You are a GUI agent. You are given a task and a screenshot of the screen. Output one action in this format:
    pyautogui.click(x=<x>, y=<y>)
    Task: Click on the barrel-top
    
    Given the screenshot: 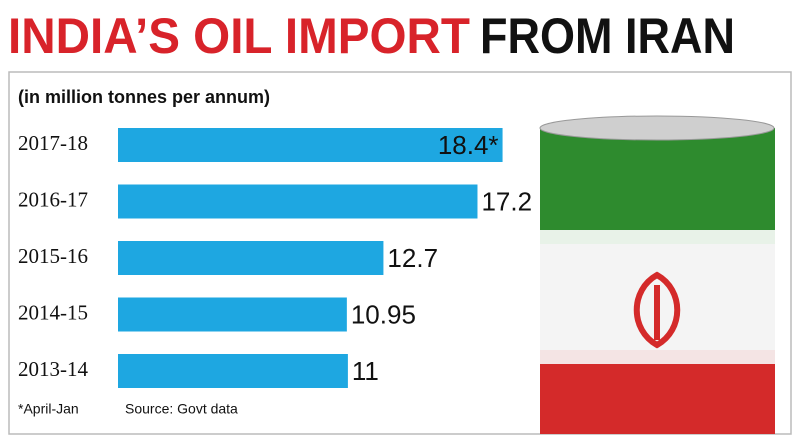 What is the action you would take?
    pyautogui.click(x=657, y=128)
    